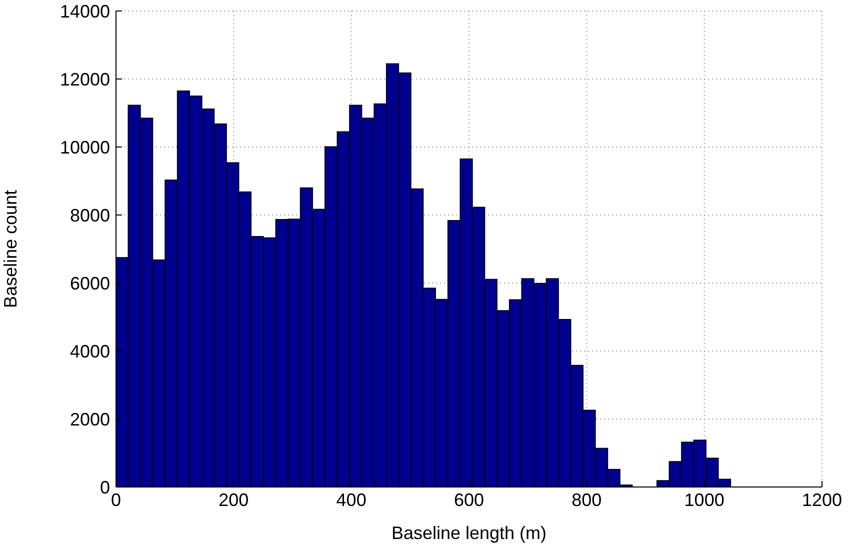  Describe the element at coordinates (469, 500) in the screenshot. I see `x-tick-label: 600` at that location.